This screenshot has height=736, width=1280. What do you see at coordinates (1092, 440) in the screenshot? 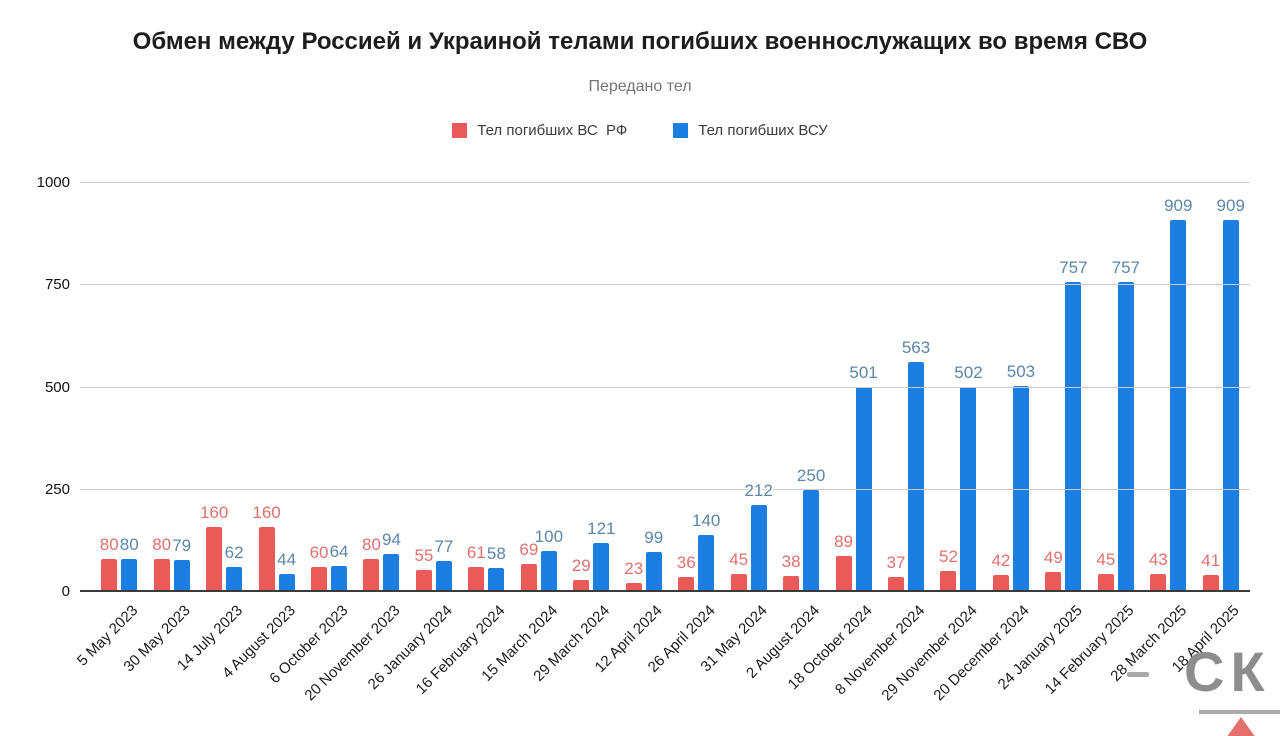
I see `bar-group: 45 757 14 February 2025` at bounding box center [1092, 440].